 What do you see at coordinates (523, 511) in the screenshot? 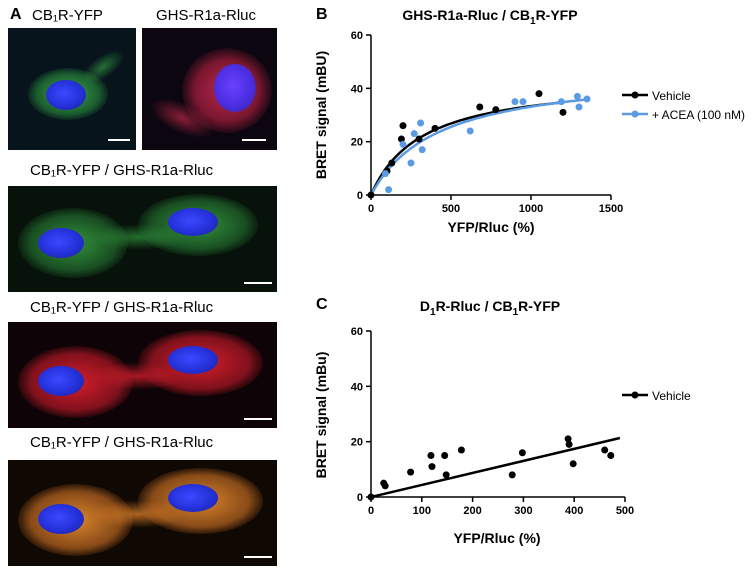
I see `chart-c-x-tick-label: 300` at bounding box center [523, 511].